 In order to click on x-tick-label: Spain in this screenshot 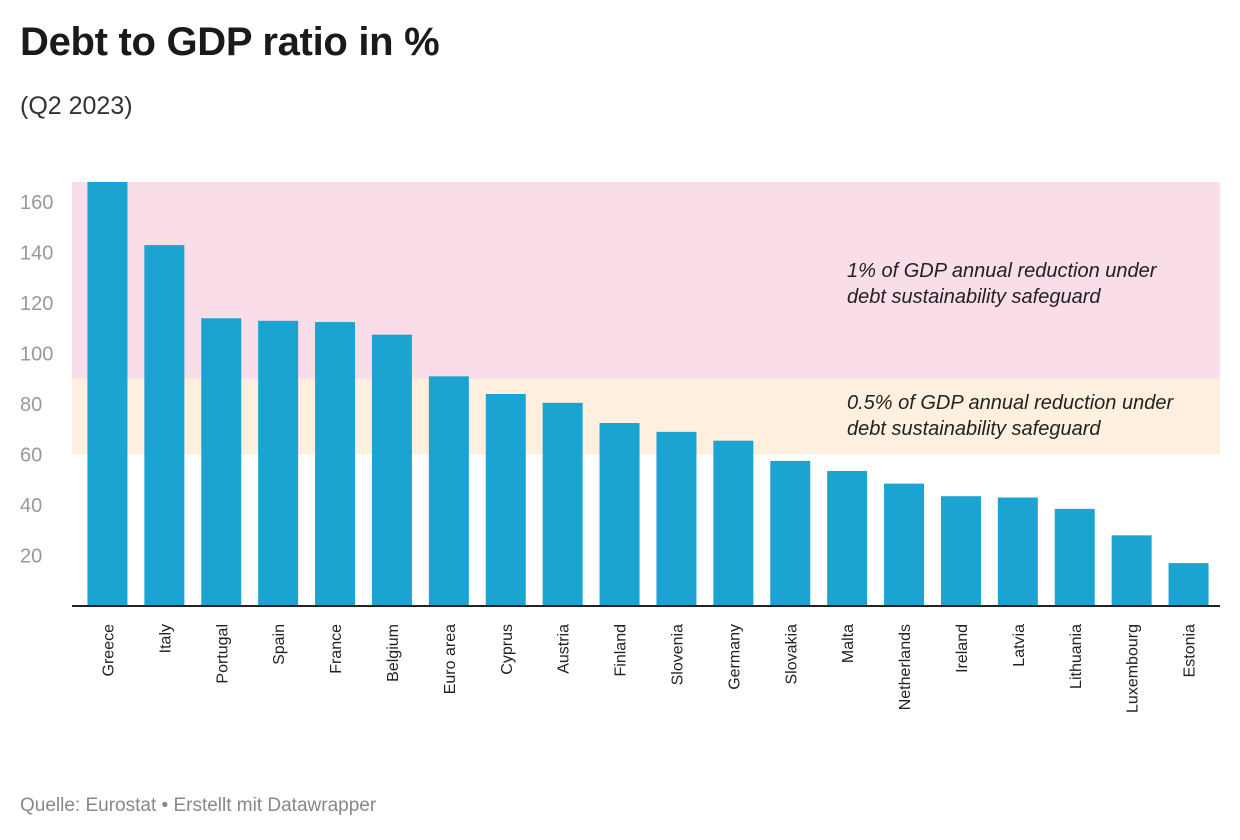, I will do `click(279, 644)`.